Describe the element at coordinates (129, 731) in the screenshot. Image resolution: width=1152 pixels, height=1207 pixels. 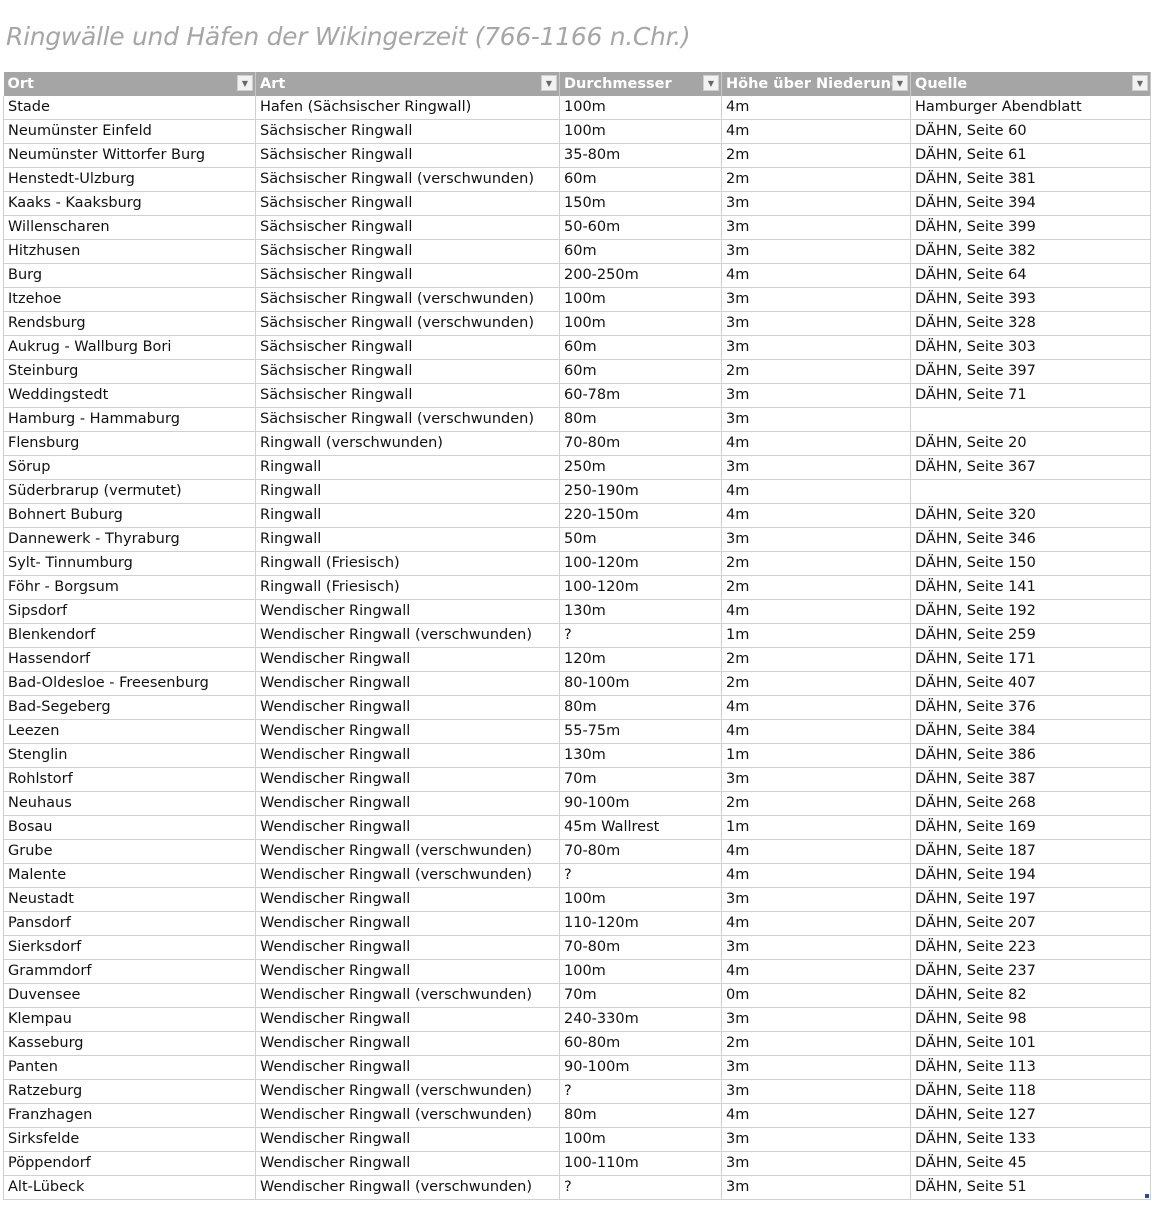
I see `cell-ort: Leezen` at that location.